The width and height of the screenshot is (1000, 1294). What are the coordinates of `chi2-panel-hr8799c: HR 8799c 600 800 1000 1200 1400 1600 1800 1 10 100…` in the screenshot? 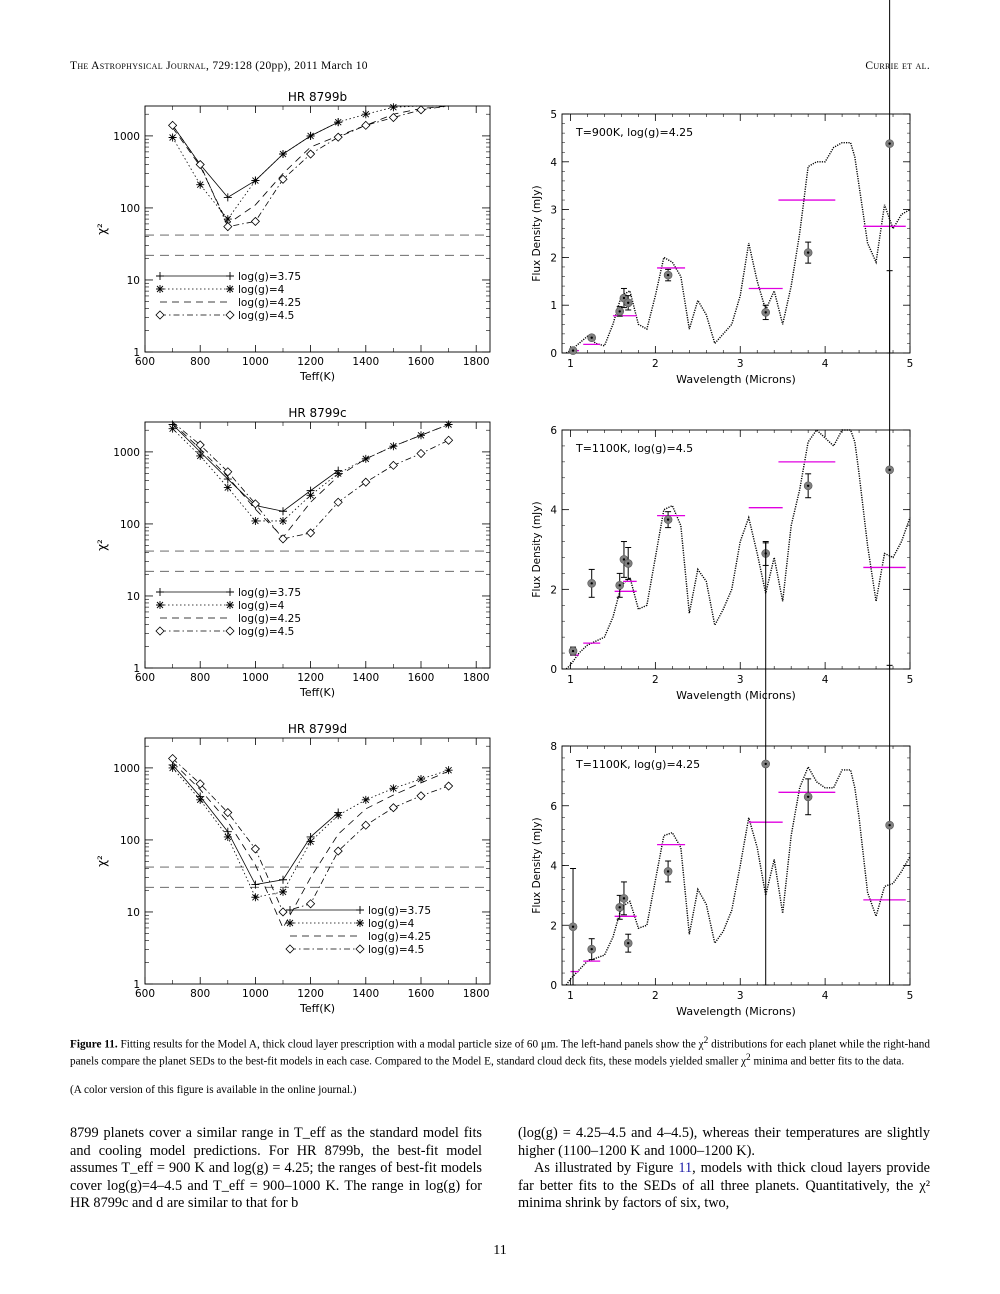 It's located at (293, 552).